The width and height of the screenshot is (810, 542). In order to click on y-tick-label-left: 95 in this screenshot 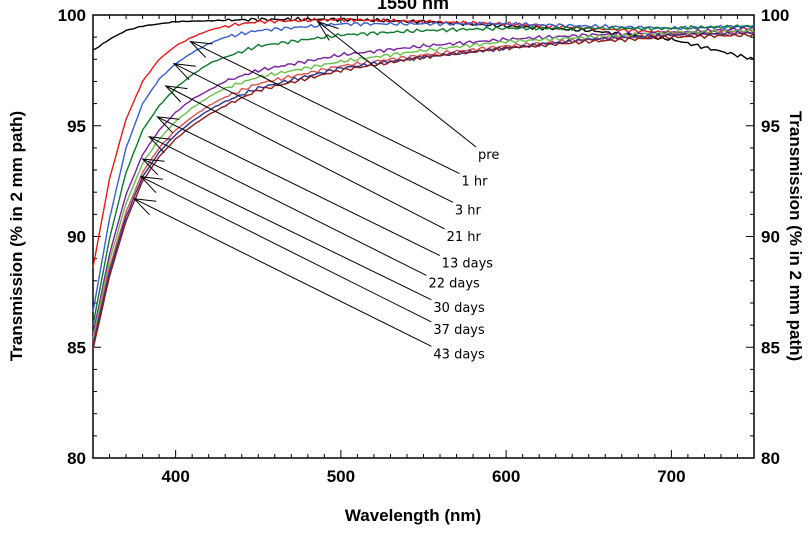, I will do `click(76, 126)`.